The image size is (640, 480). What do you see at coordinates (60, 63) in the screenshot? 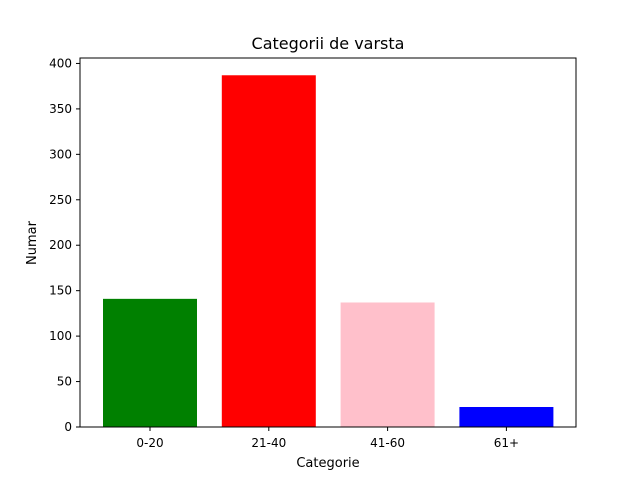
I see `y-tick-label: 400` at bounding box center [60, 63].